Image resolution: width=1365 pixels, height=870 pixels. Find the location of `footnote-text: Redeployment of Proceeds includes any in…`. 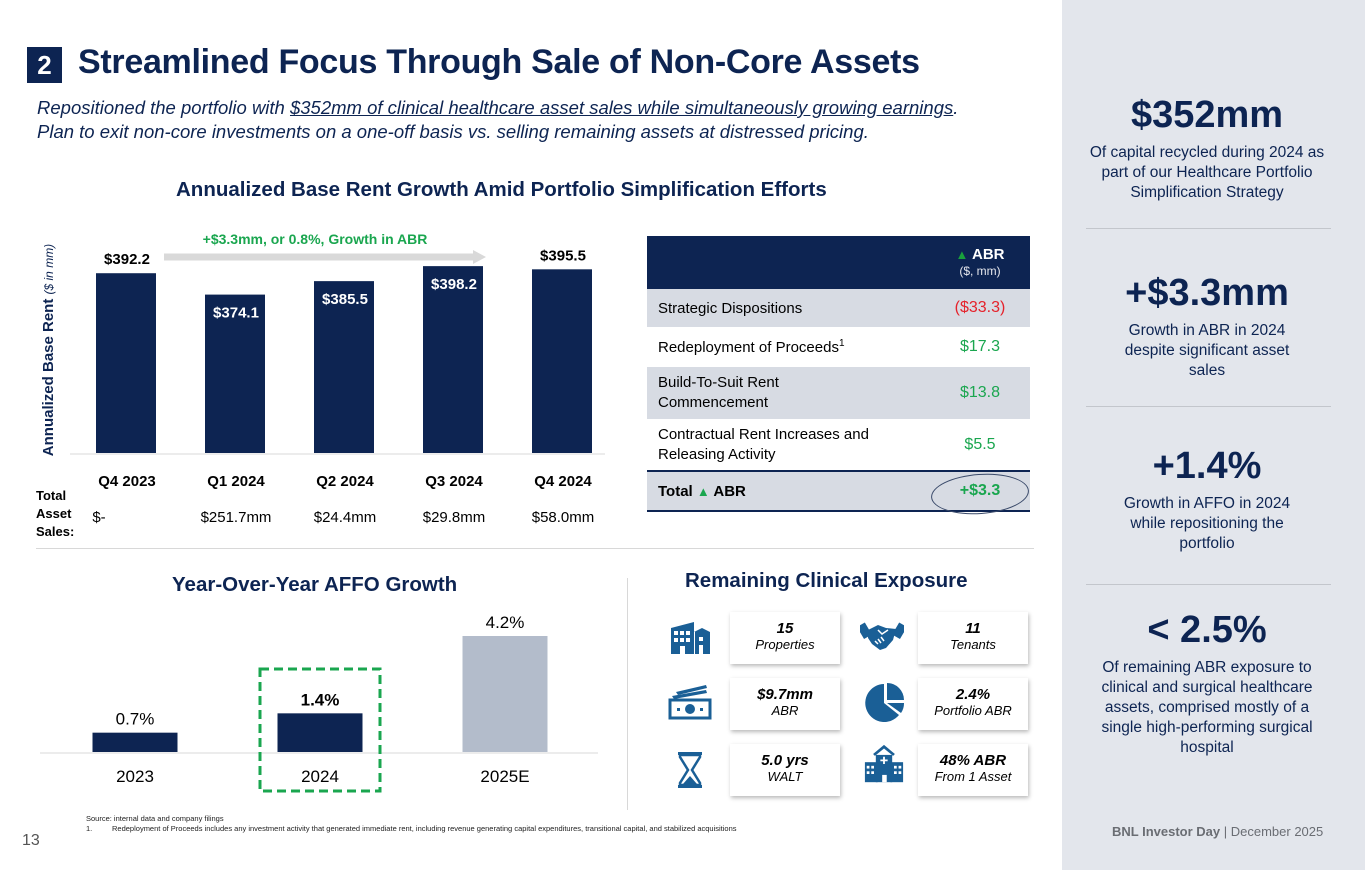

footnote-text: Redeployment of Proceeds includes any in… is located at coordinates (424, 828).